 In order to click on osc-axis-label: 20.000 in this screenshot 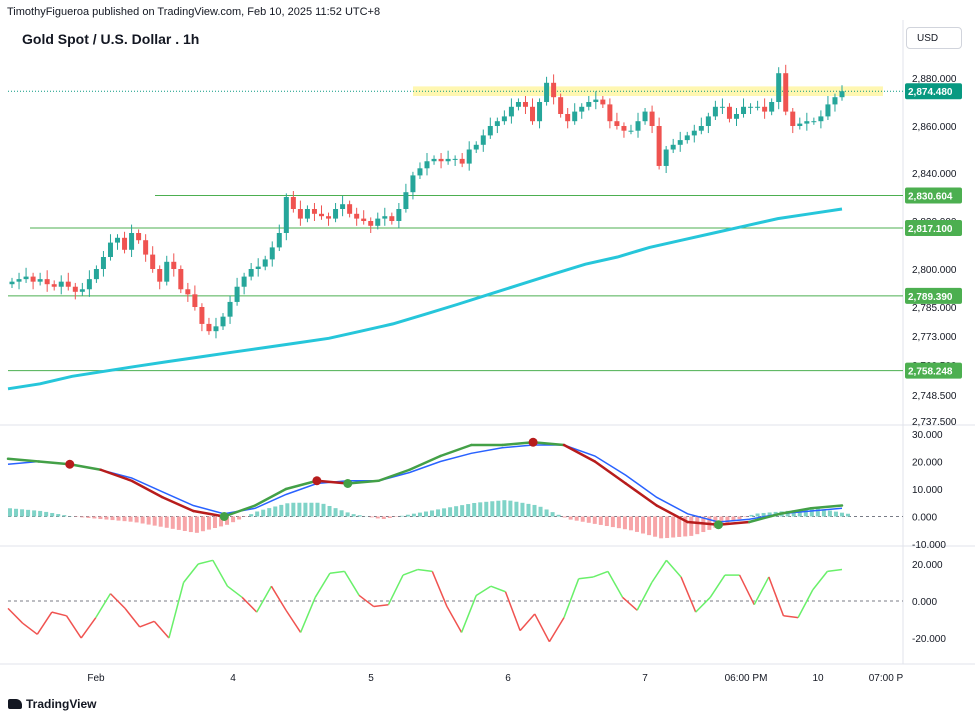, I will do `click(927, 565)`.